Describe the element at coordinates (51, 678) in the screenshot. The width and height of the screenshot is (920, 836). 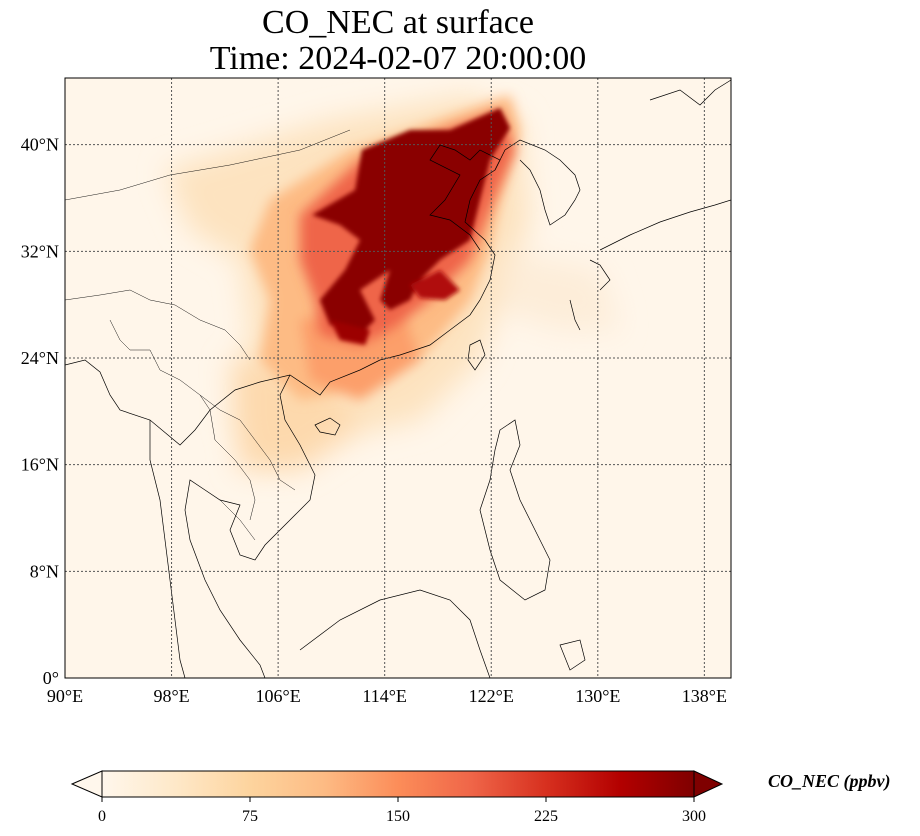
I see `lat-tick-label: 0°` at that location.